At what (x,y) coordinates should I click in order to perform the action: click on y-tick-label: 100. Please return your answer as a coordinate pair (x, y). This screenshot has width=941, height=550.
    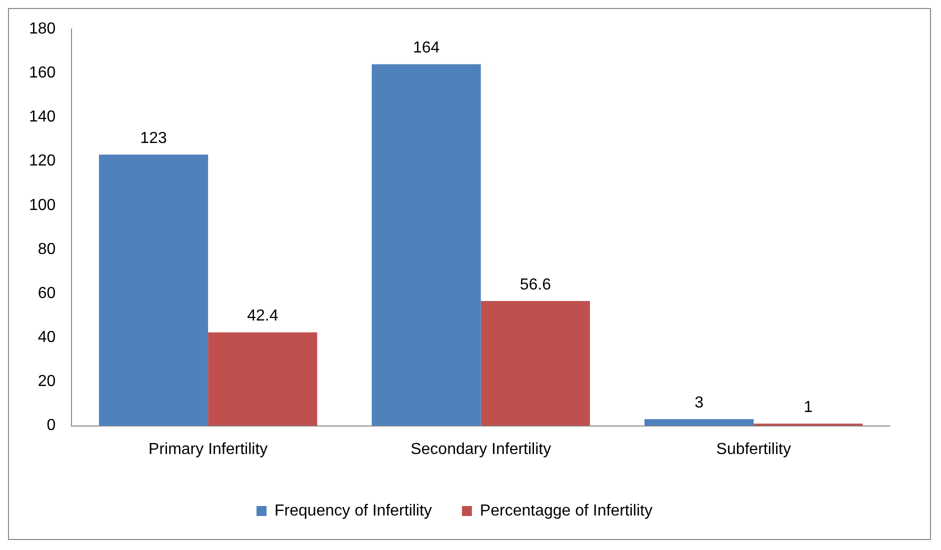
    Looking at the image, I should click on (42, 205).